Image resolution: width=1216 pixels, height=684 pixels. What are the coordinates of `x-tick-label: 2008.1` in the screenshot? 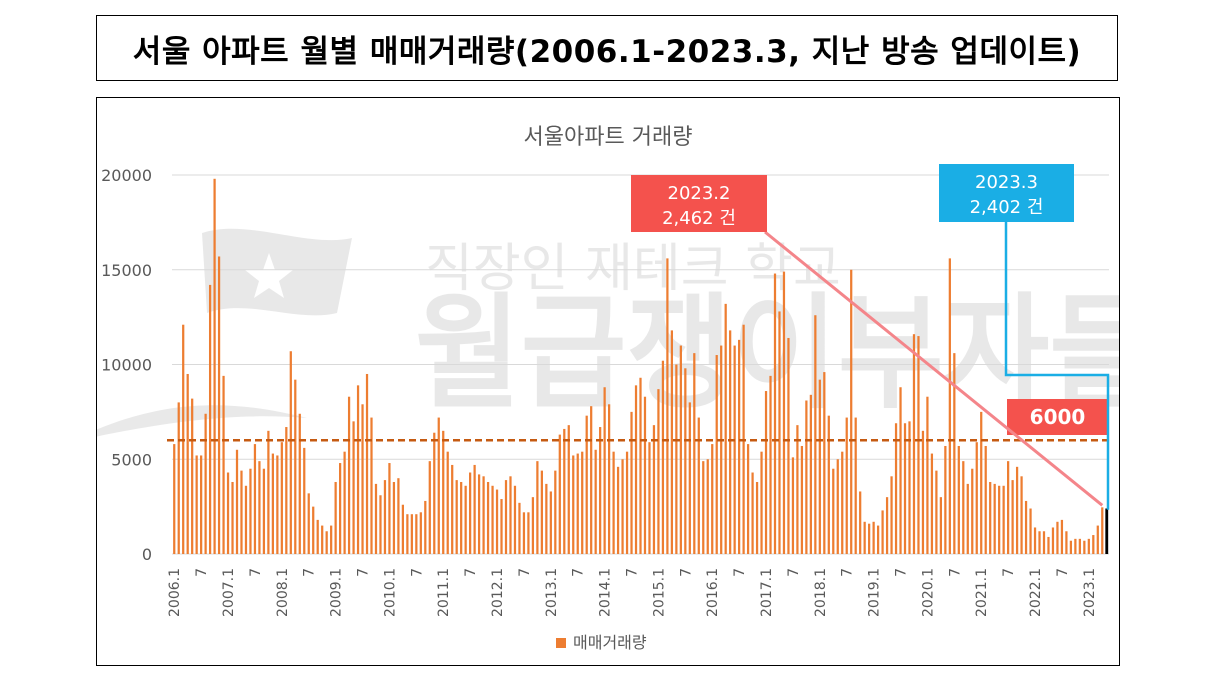 It's located at (283, 592).